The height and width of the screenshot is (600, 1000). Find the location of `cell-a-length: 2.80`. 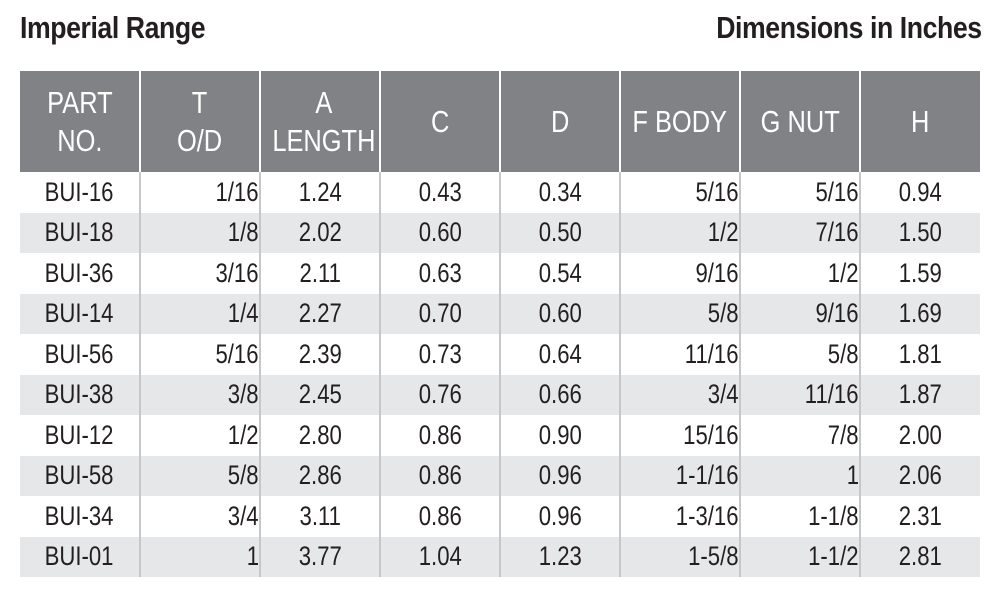

cell-a-length: 2.80 is located at coordinates (320, 435).